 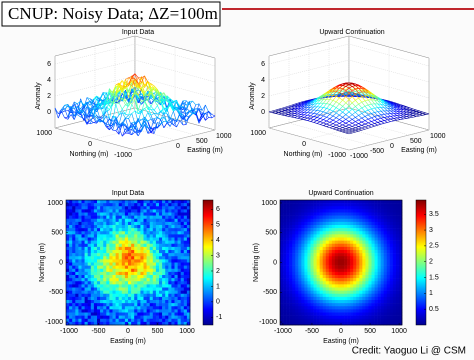 What do you see at coordinates (205, 150) in the screenshot?
I see `x-axis-label: Easting (m)` at bounding box center [205, 150].